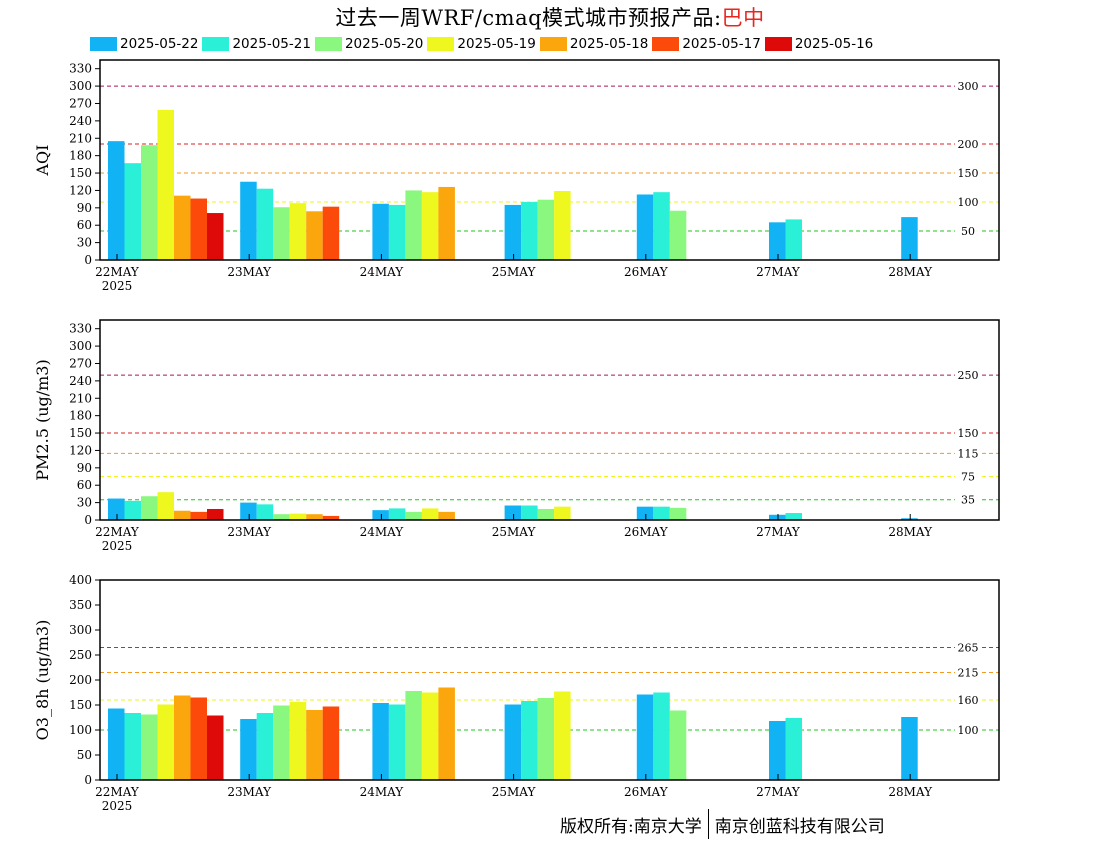 This screenshot has width=1100, height=850. I want to click on threshold-label: 300, so click(968, 86).